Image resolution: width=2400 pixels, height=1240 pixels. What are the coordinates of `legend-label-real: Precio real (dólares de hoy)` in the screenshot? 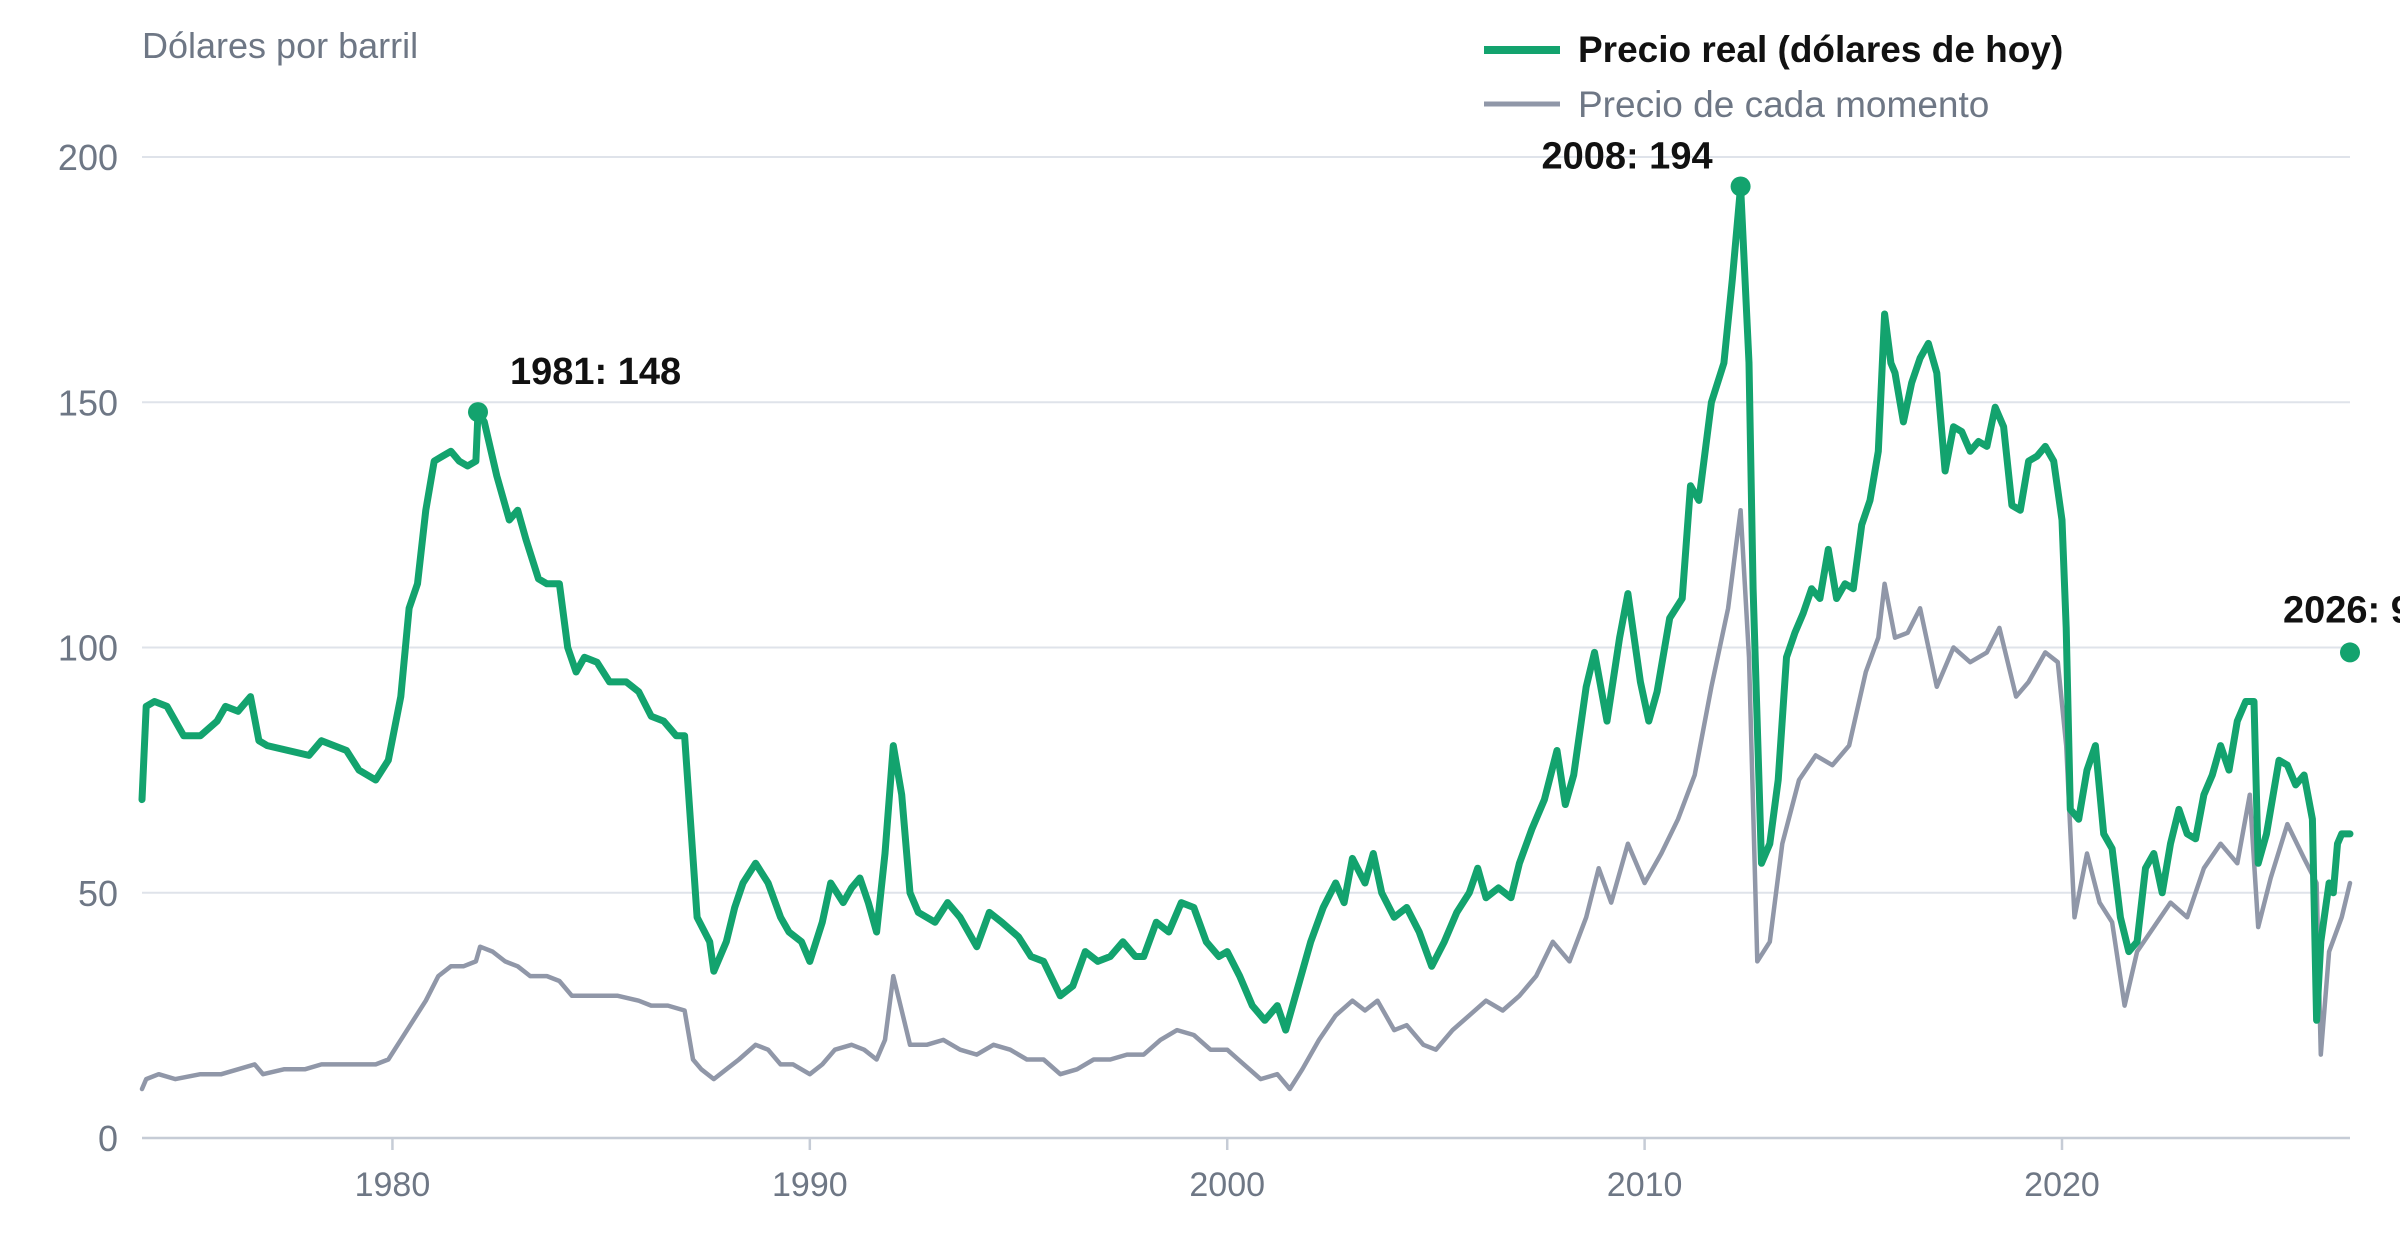 It's located at (1820, 49).